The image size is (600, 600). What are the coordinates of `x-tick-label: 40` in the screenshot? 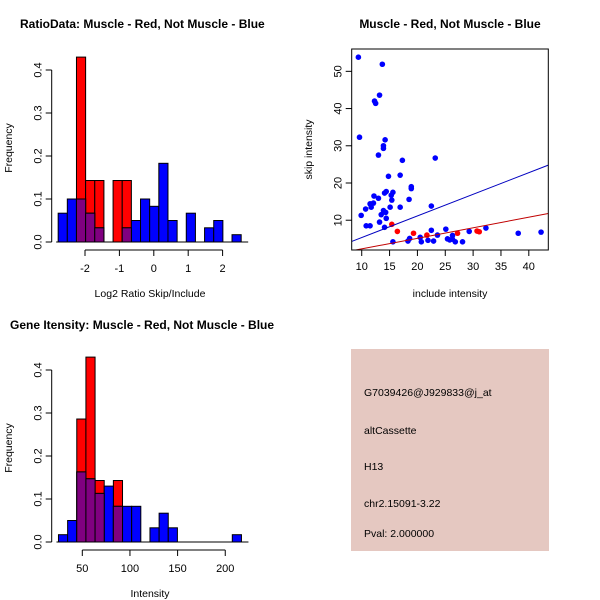 It's located at (529, 267).